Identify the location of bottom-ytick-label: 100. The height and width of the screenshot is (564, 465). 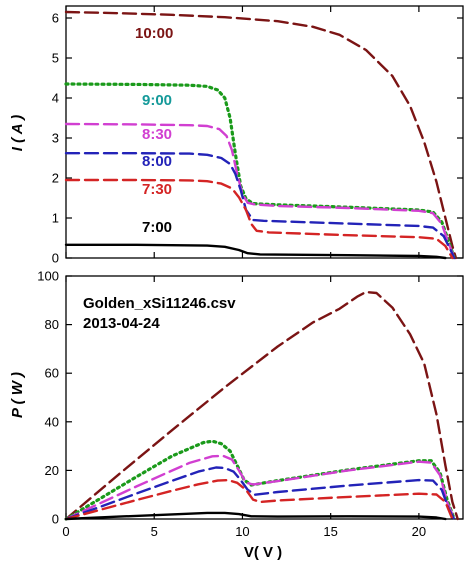
(48, 276).